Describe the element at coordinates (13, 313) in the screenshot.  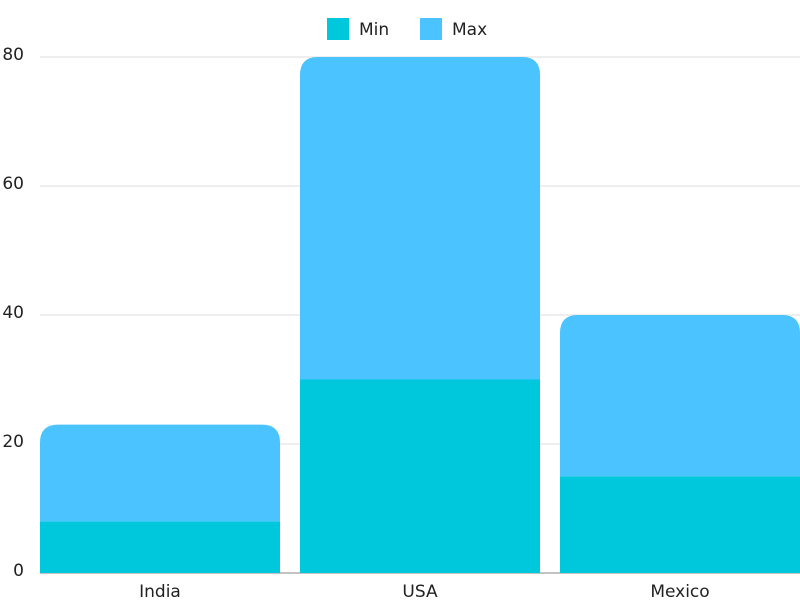
I see `y-tick-label: 40` at that location.